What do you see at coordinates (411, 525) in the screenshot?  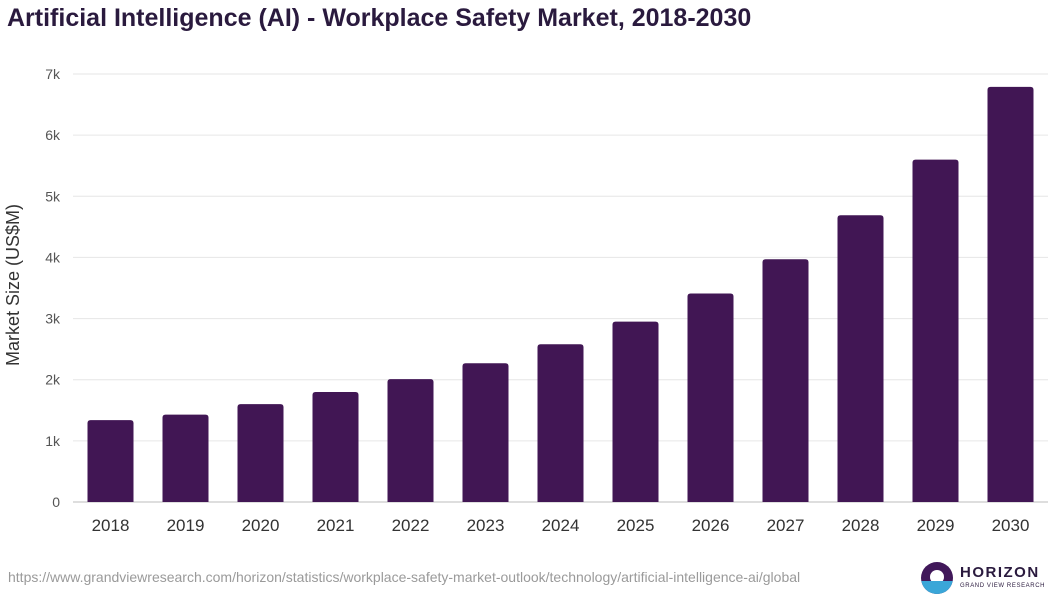 I see `x-tick-label: 2022` at bounding box center [411, 525].